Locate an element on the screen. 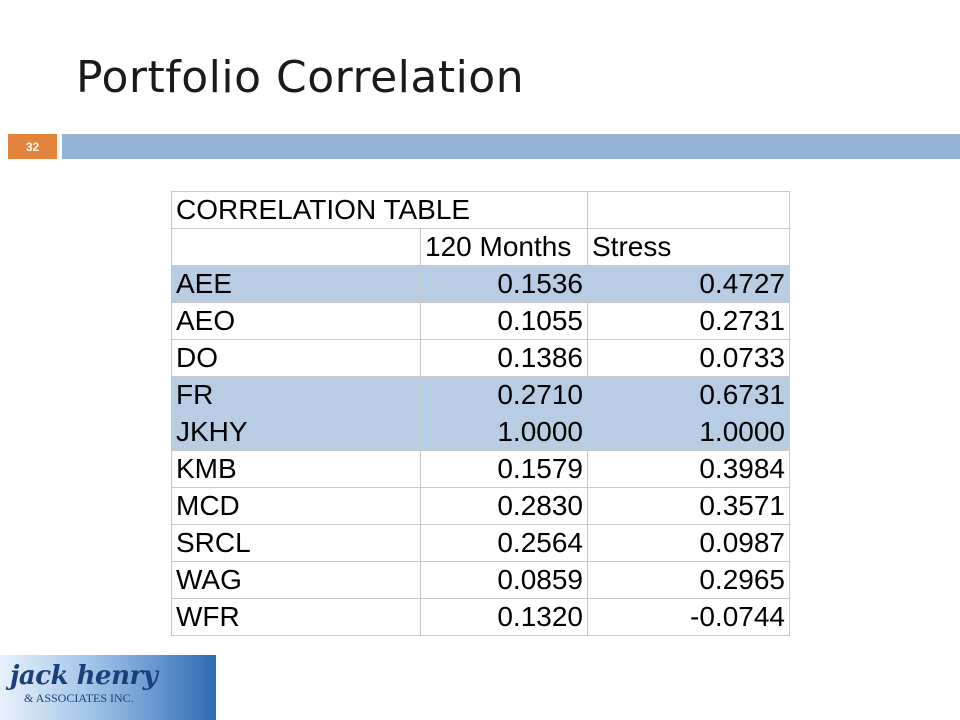  table-header-row: 120 Months Stress is located at coordinates (480, 247).